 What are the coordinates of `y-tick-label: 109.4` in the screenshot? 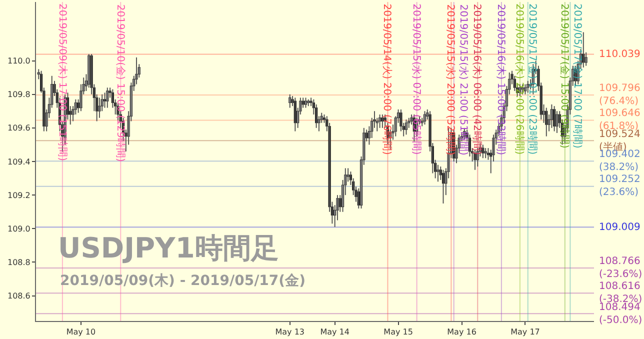 It's located at (18, 161).